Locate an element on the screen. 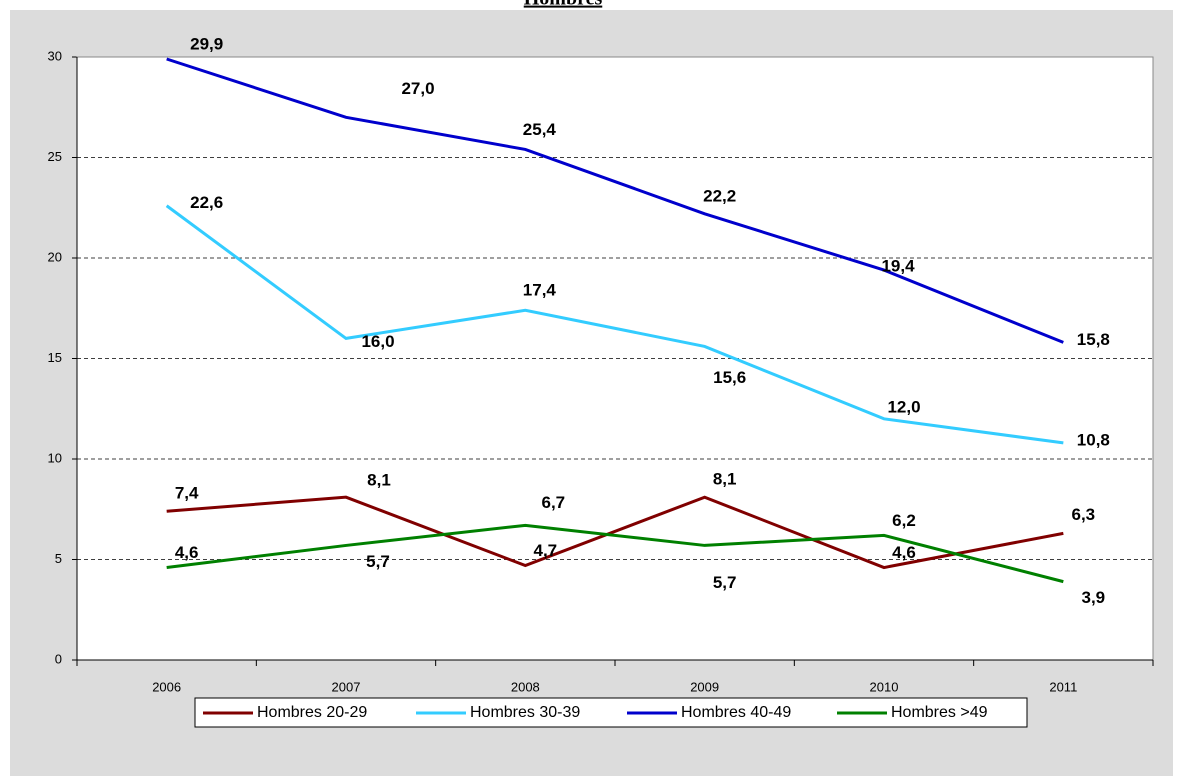 The height and width of the screenshot is (782, 1183). y-tick-label: 15 is located at coordinates (55, 357).